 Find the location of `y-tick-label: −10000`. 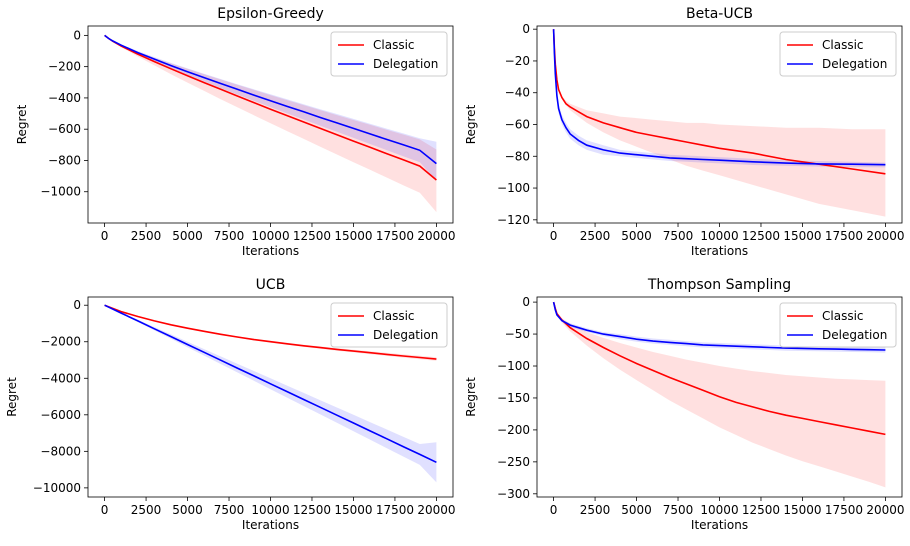

y-tick-label: −10000 is located at coordinates (57, 488).